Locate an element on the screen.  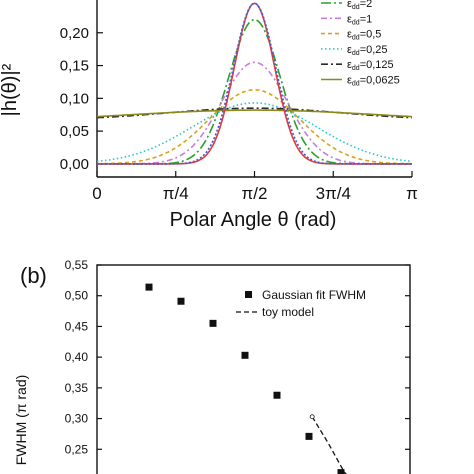
panel-a-y-tick-label: 0,10 is located at coordinates (74, 98).